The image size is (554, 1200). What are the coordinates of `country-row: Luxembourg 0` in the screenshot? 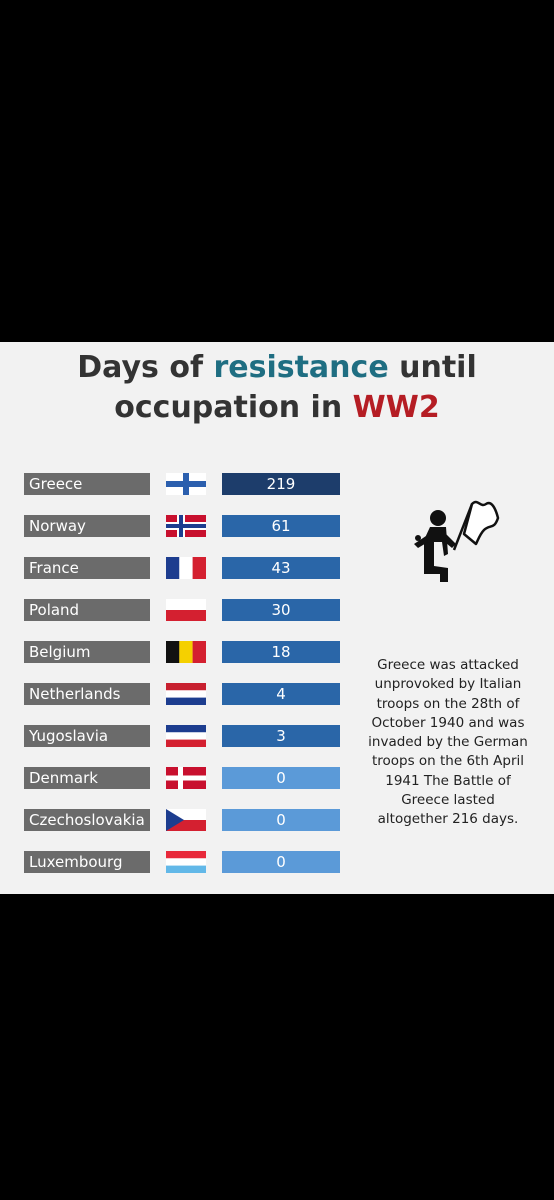 It's located at (277, 862).